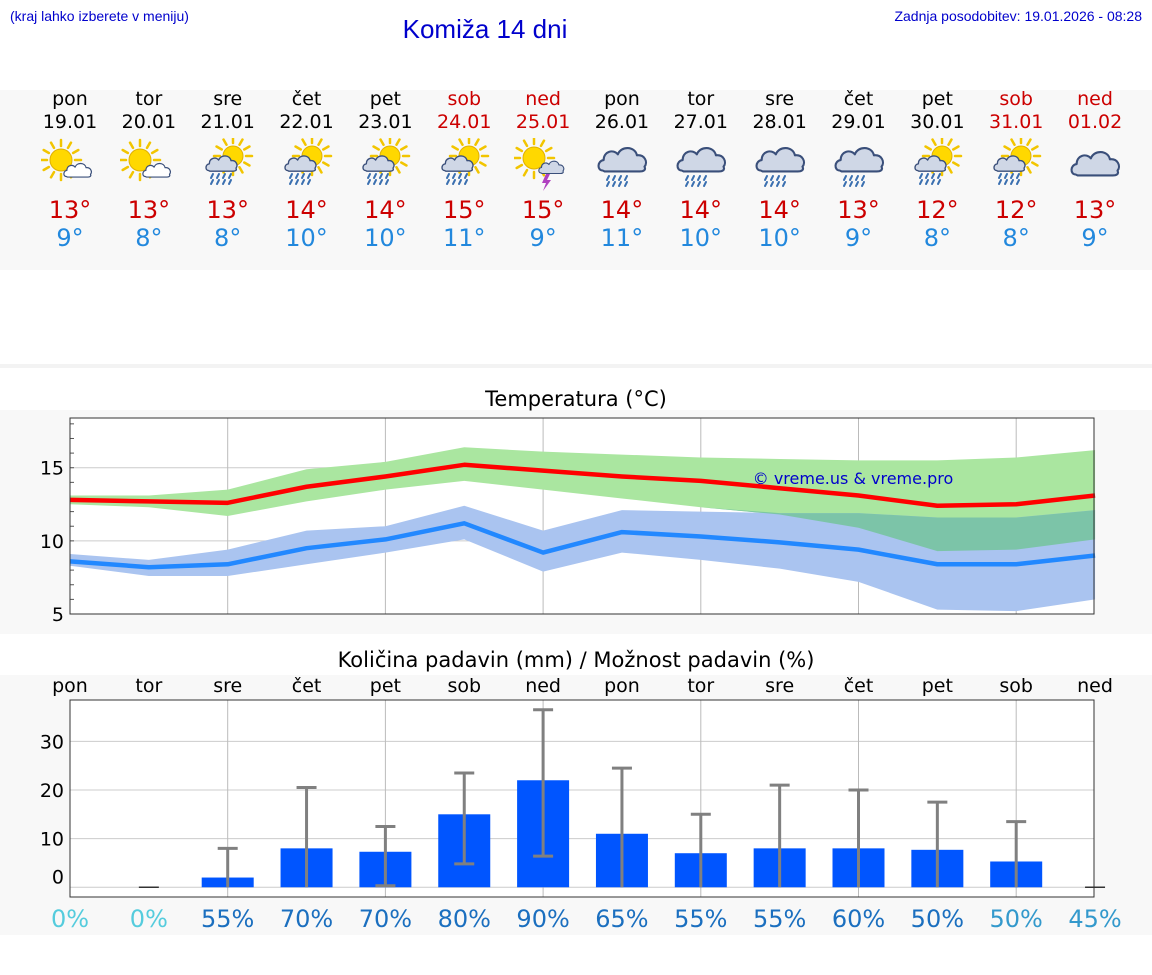 This screenshot has height=975, width=1152. I want to click on day-name: sre, so click(228, 99).